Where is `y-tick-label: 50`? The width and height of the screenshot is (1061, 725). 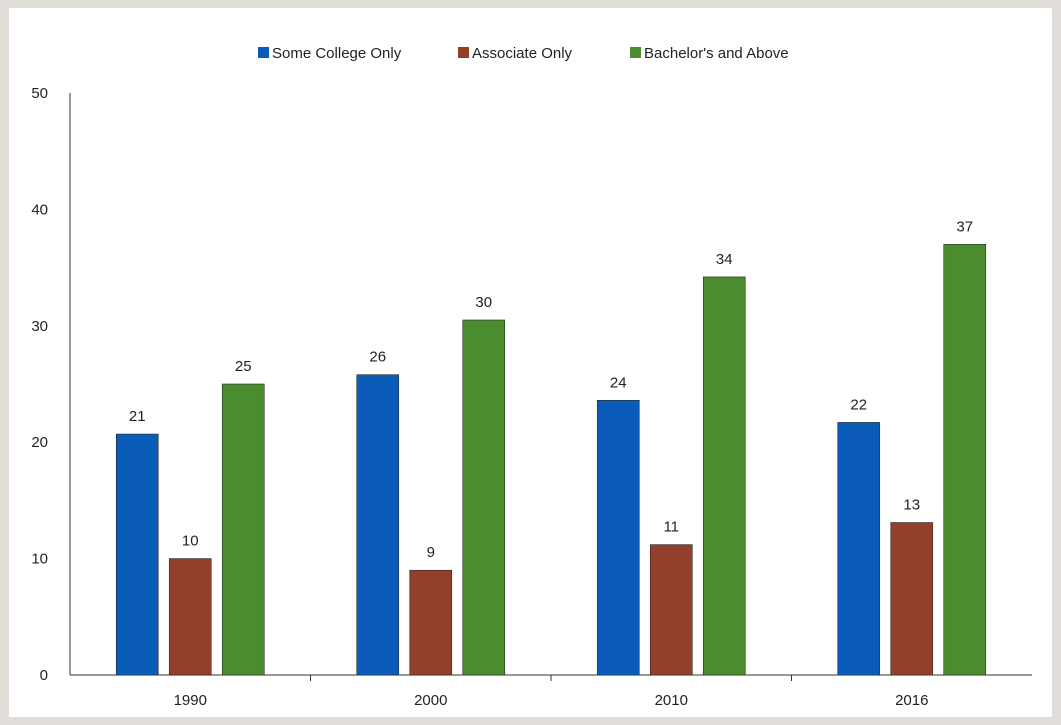
y-tick-label: 50 is located at coordinates (39, 93).